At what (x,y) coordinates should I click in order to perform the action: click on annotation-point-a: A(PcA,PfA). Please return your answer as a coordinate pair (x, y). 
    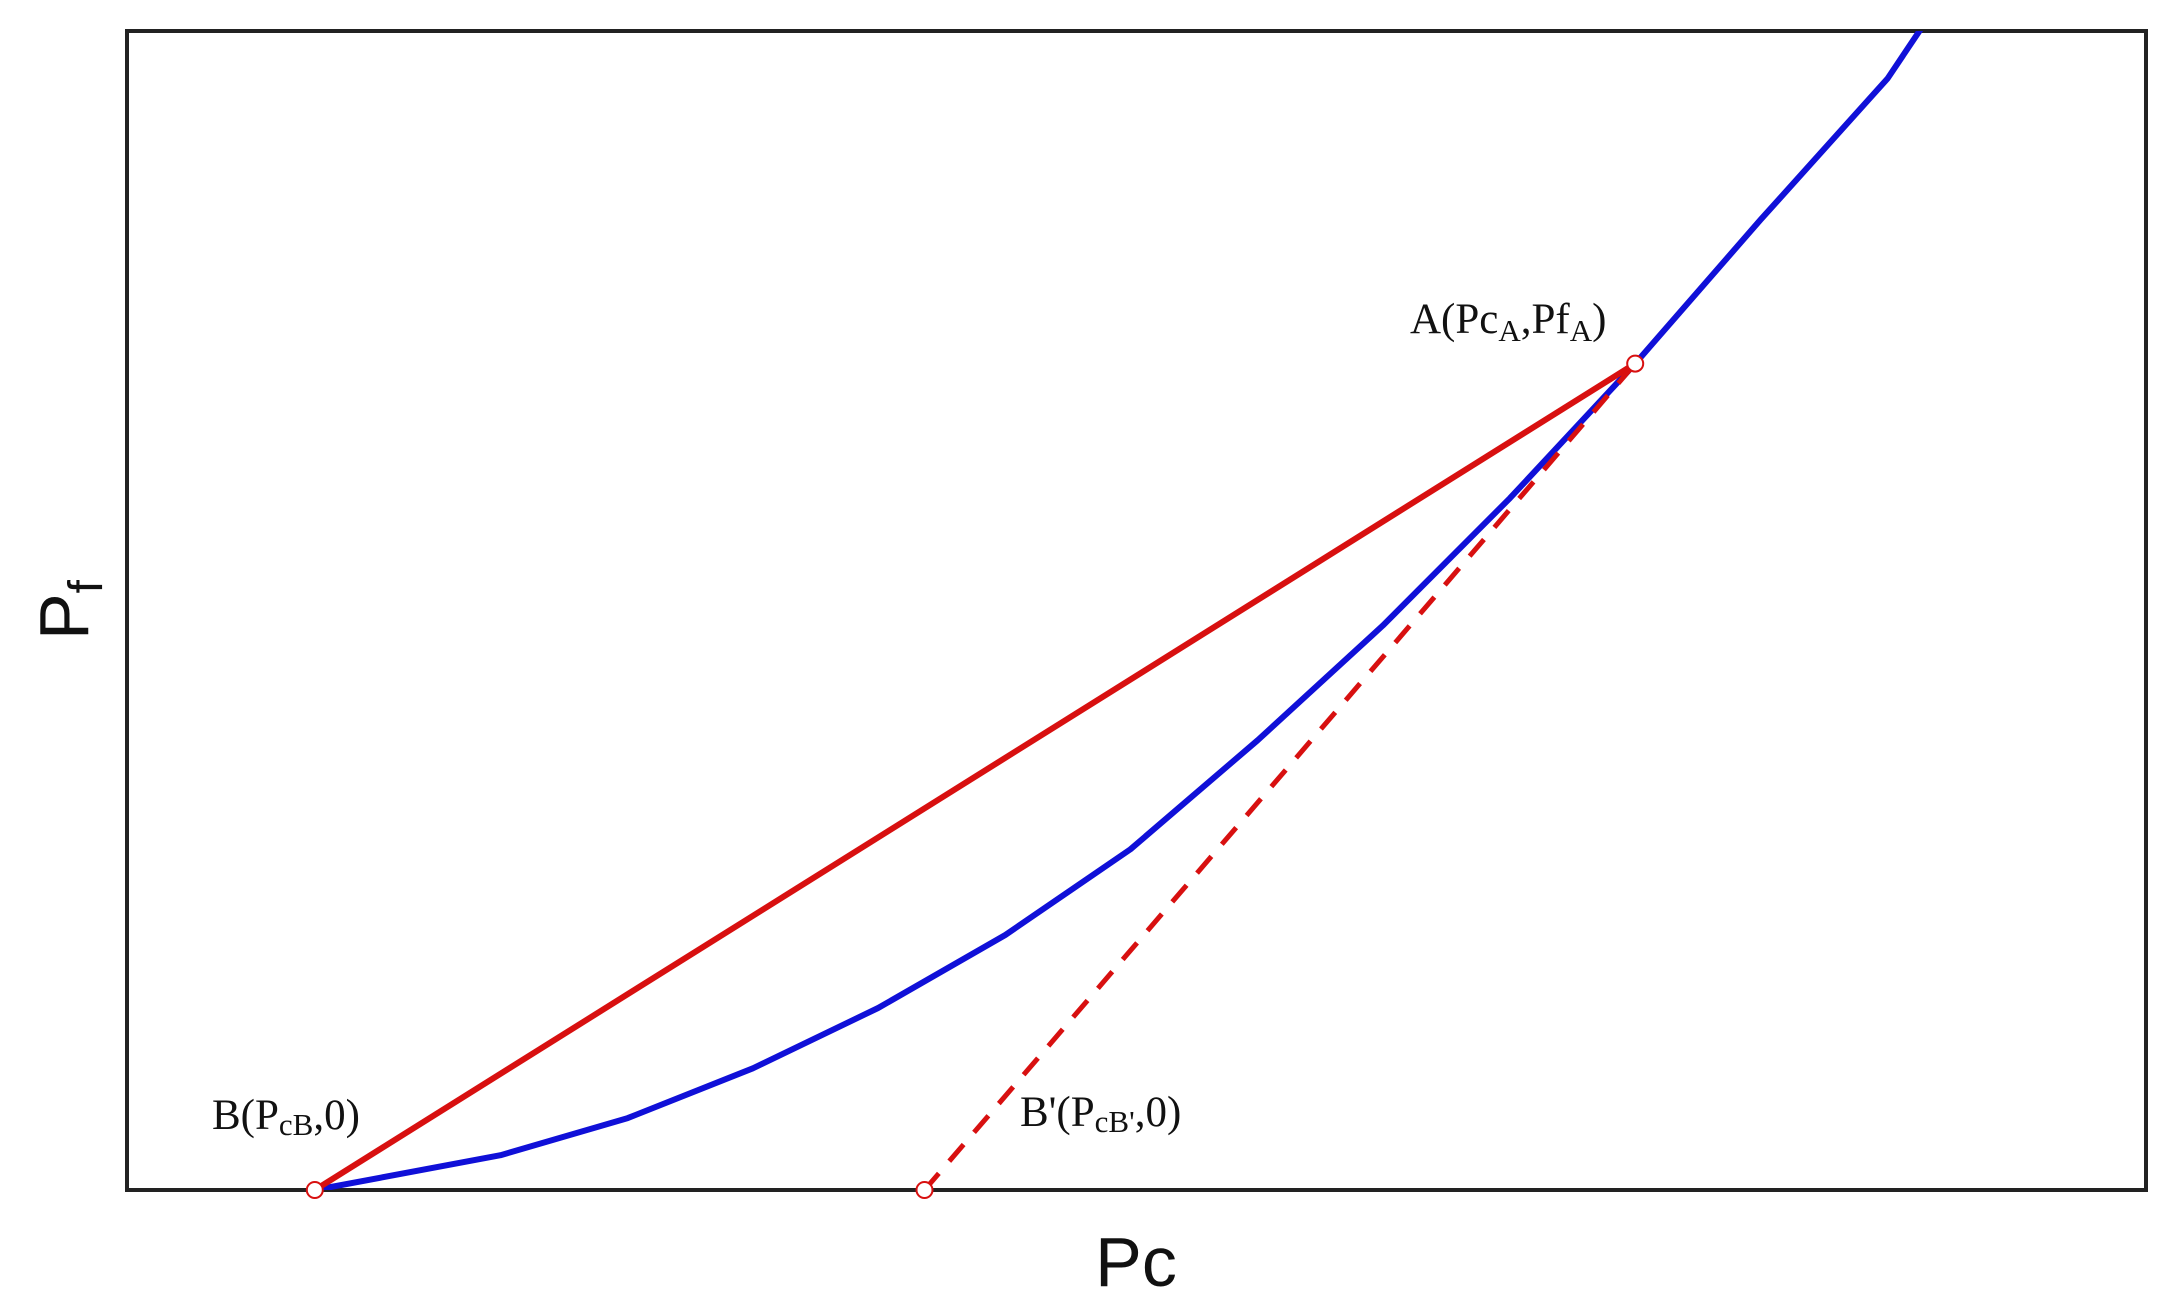
    Looking at the image, I should click on (1508, 322).